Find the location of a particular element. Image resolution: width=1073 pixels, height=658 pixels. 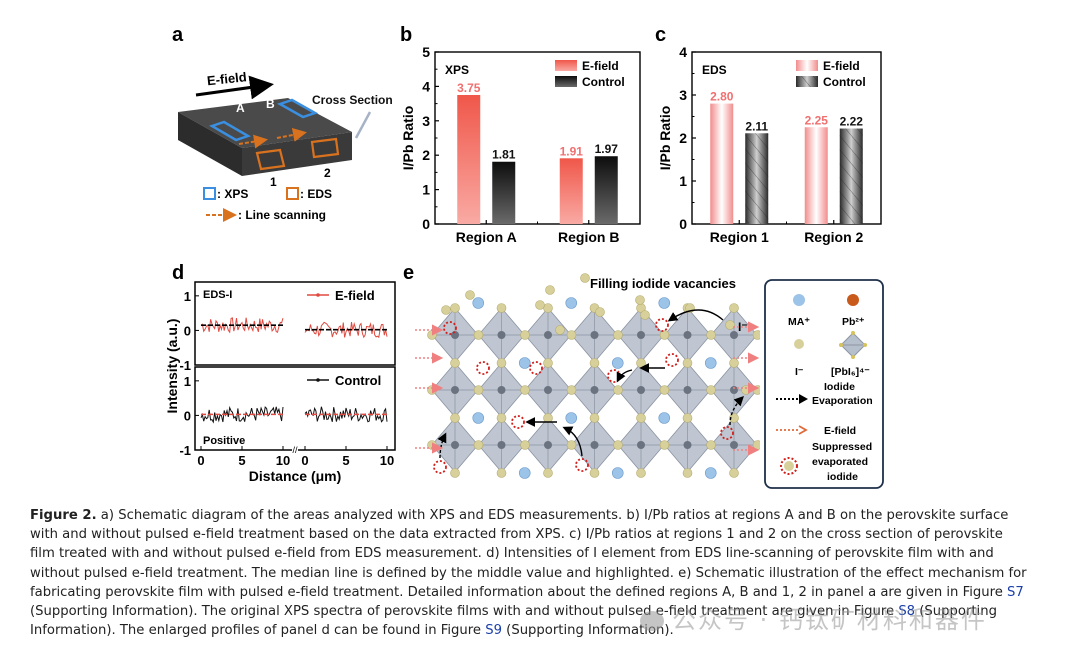

figure-s7-link: S7 is located at coordinates (1015, 592).